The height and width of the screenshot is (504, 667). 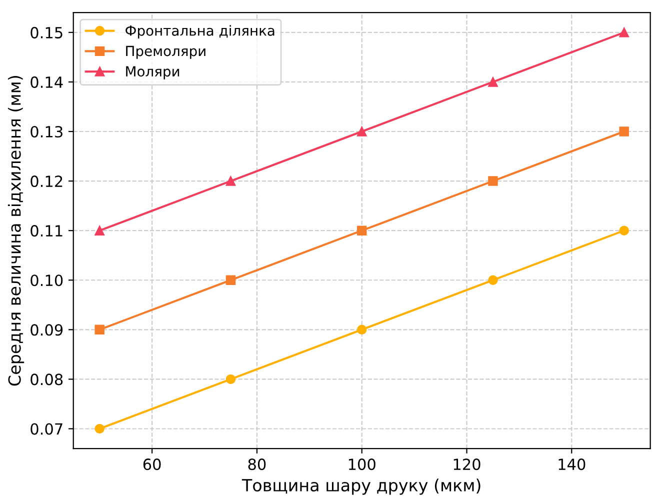 What do you see at coordinates (46, 182) in the screenshot?
I see `y-tick-label: 0.12` at bounding box center [46, 182].